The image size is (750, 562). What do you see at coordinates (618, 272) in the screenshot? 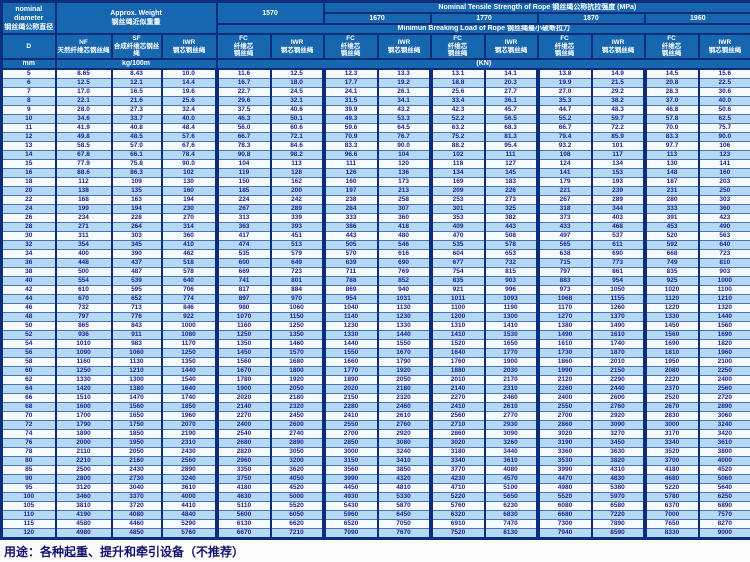
I see `value-cell: 861` at bounding box center [618, 272].